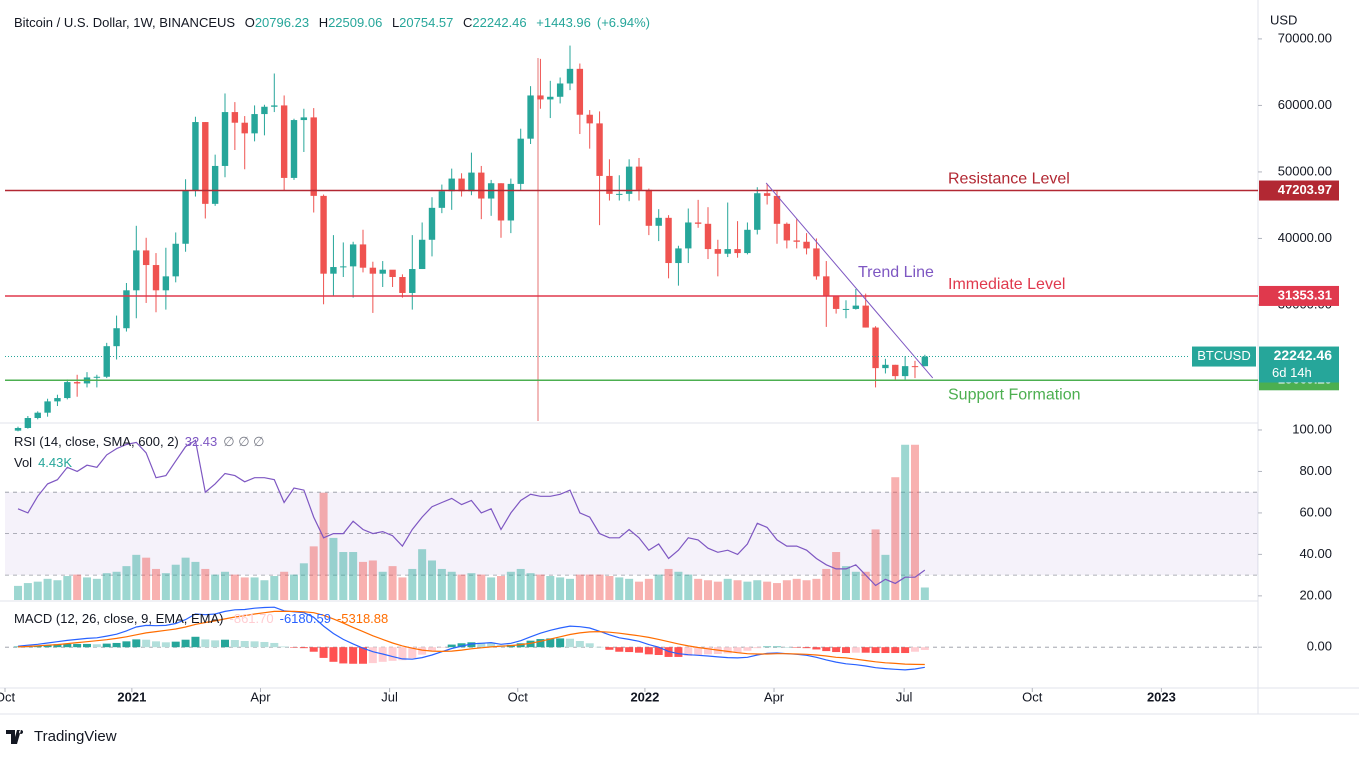 This screenshot has height=759, width=1359. Describe the element at coordinates (1305, 294) in the screenshot. I see `level-tag-text: 31353.31` at that location.